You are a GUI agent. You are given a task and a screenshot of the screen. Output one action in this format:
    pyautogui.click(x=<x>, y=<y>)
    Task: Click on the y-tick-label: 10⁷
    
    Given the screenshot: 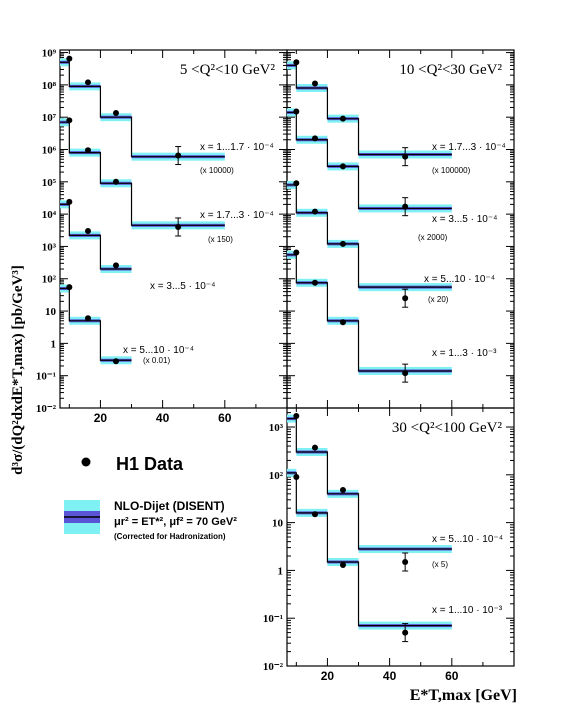 What is the action you would take?
    pyautogui.click(x=49, y=118)
    